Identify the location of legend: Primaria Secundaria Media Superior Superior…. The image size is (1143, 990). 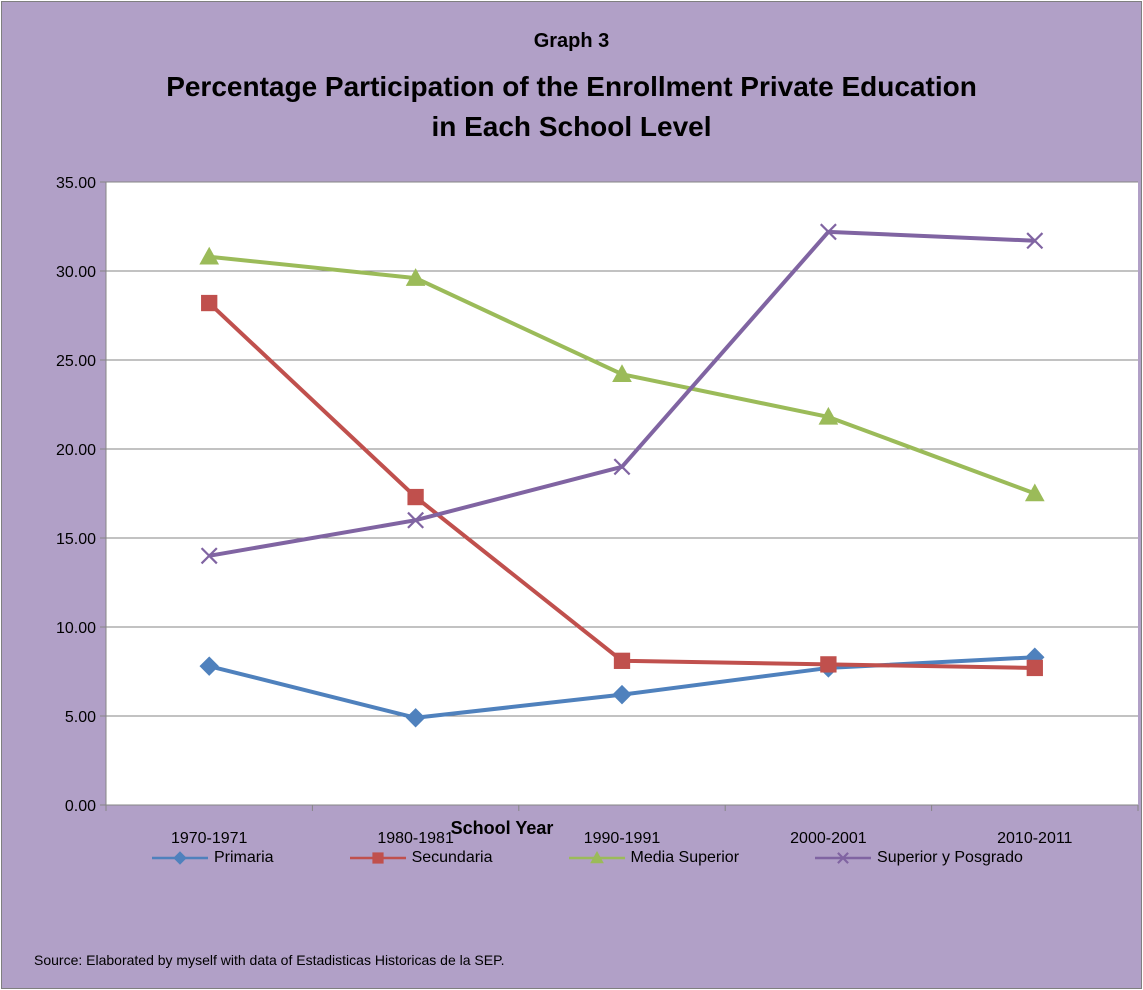
(623, 858).